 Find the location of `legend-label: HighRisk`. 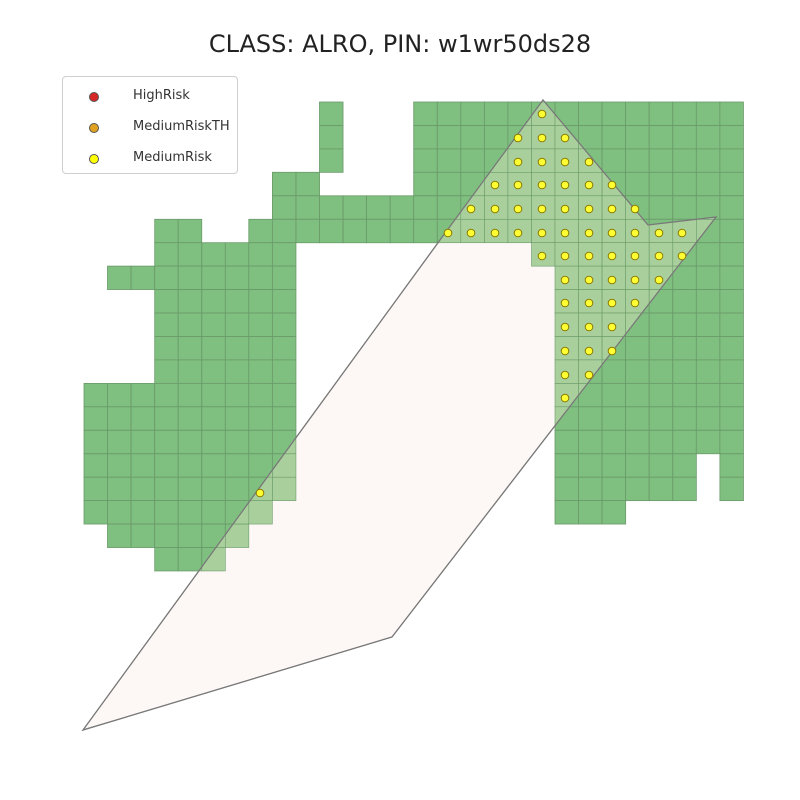

legend-label: HighRisk is located at coordinates (161, 95).